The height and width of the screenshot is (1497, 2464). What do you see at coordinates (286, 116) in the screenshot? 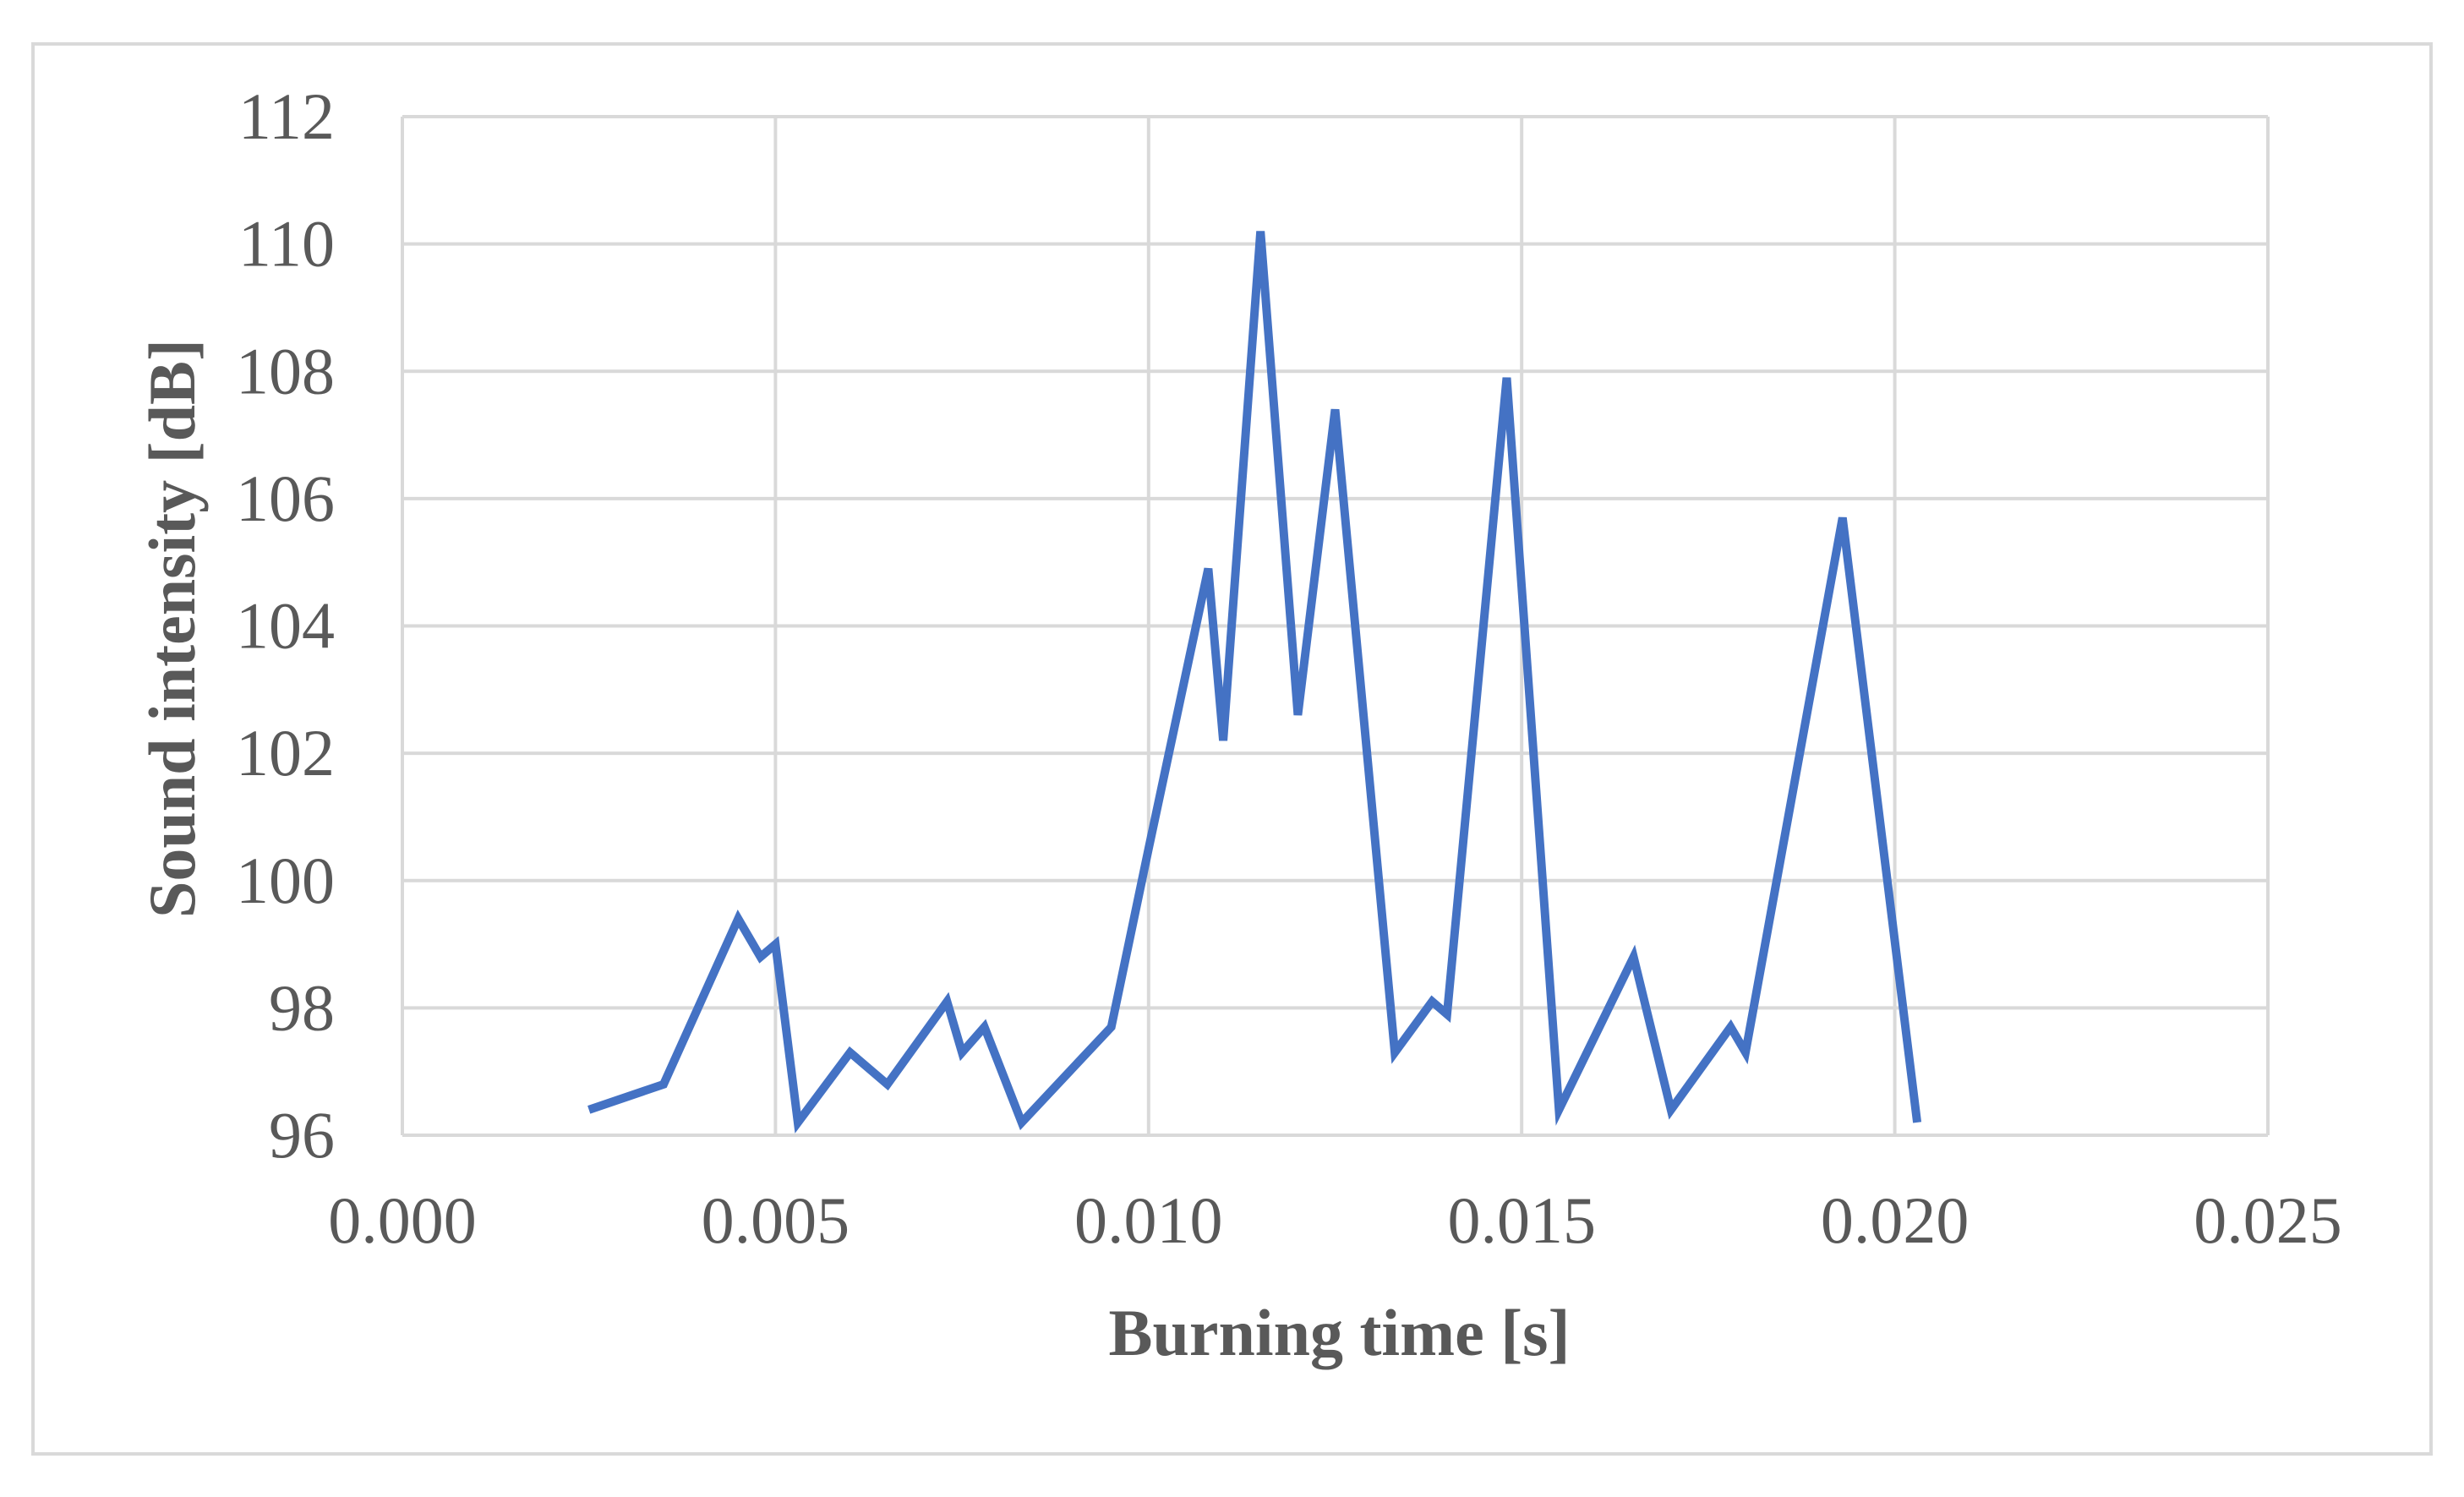
I see `y-tick-label: 112` at bounding box center [286, 116].